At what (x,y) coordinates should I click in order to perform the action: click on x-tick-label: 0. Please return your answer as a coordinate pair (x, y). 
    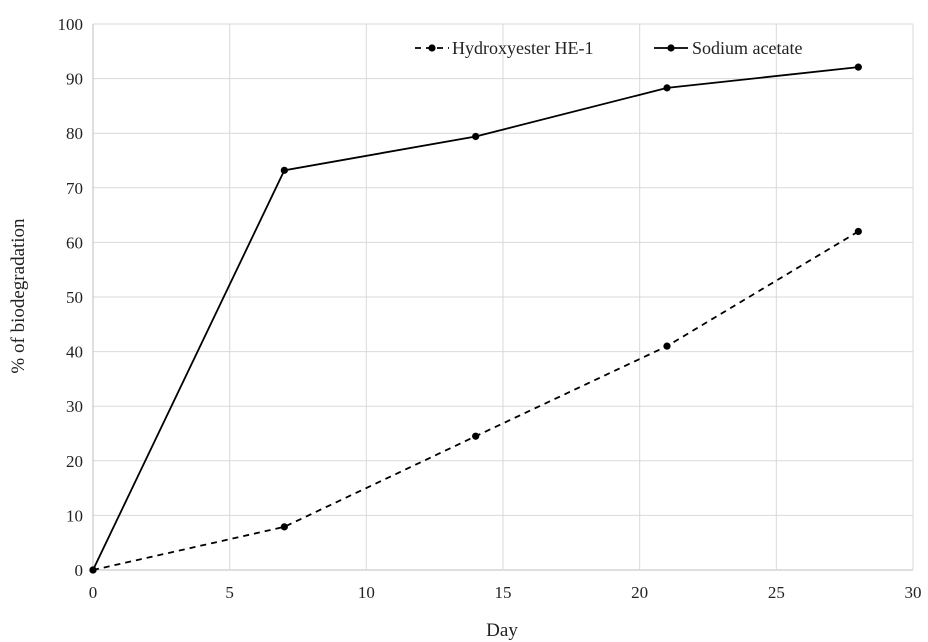
    Looking at the image, I should click on (93, 592).